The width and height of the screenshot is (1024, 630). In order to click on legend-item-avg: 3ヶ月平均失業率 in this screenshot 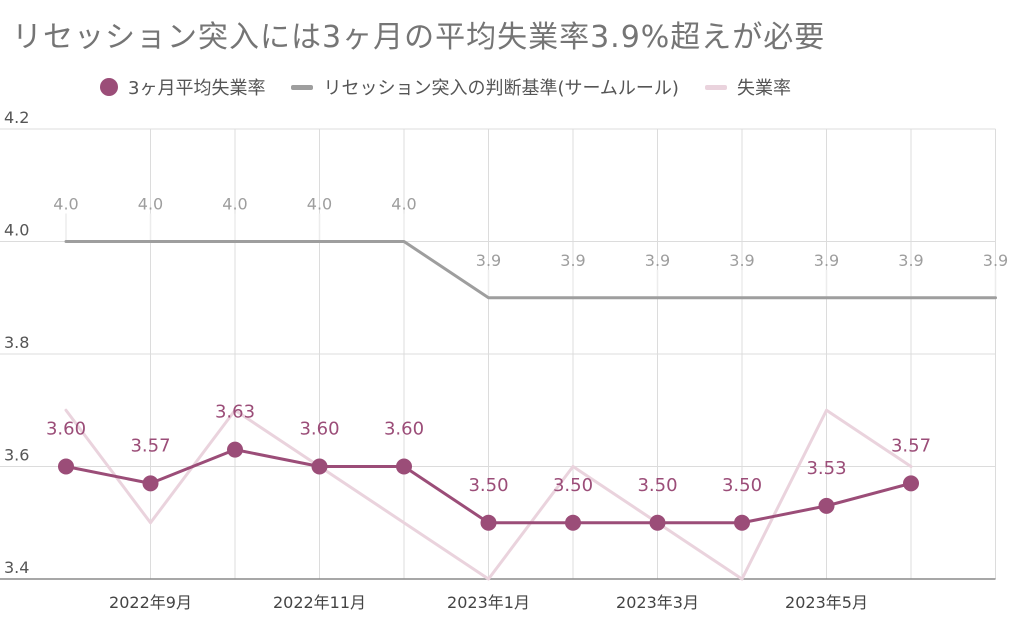, I will do `click(182, 87)`.